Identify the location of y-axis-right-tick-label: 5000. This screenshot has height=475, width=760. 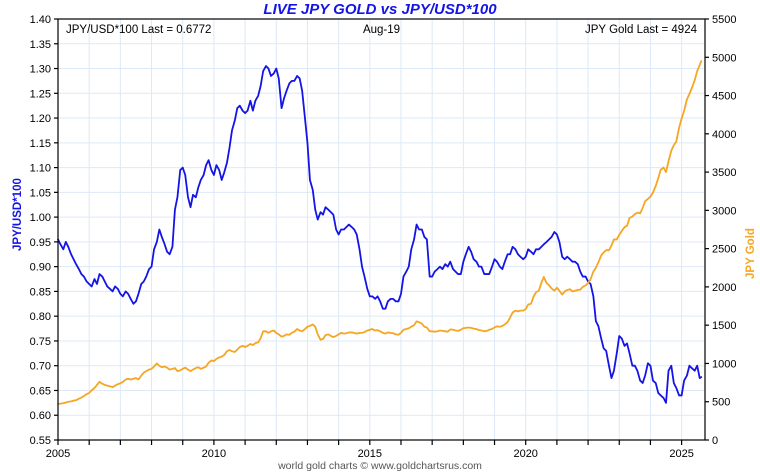
(724, 58).